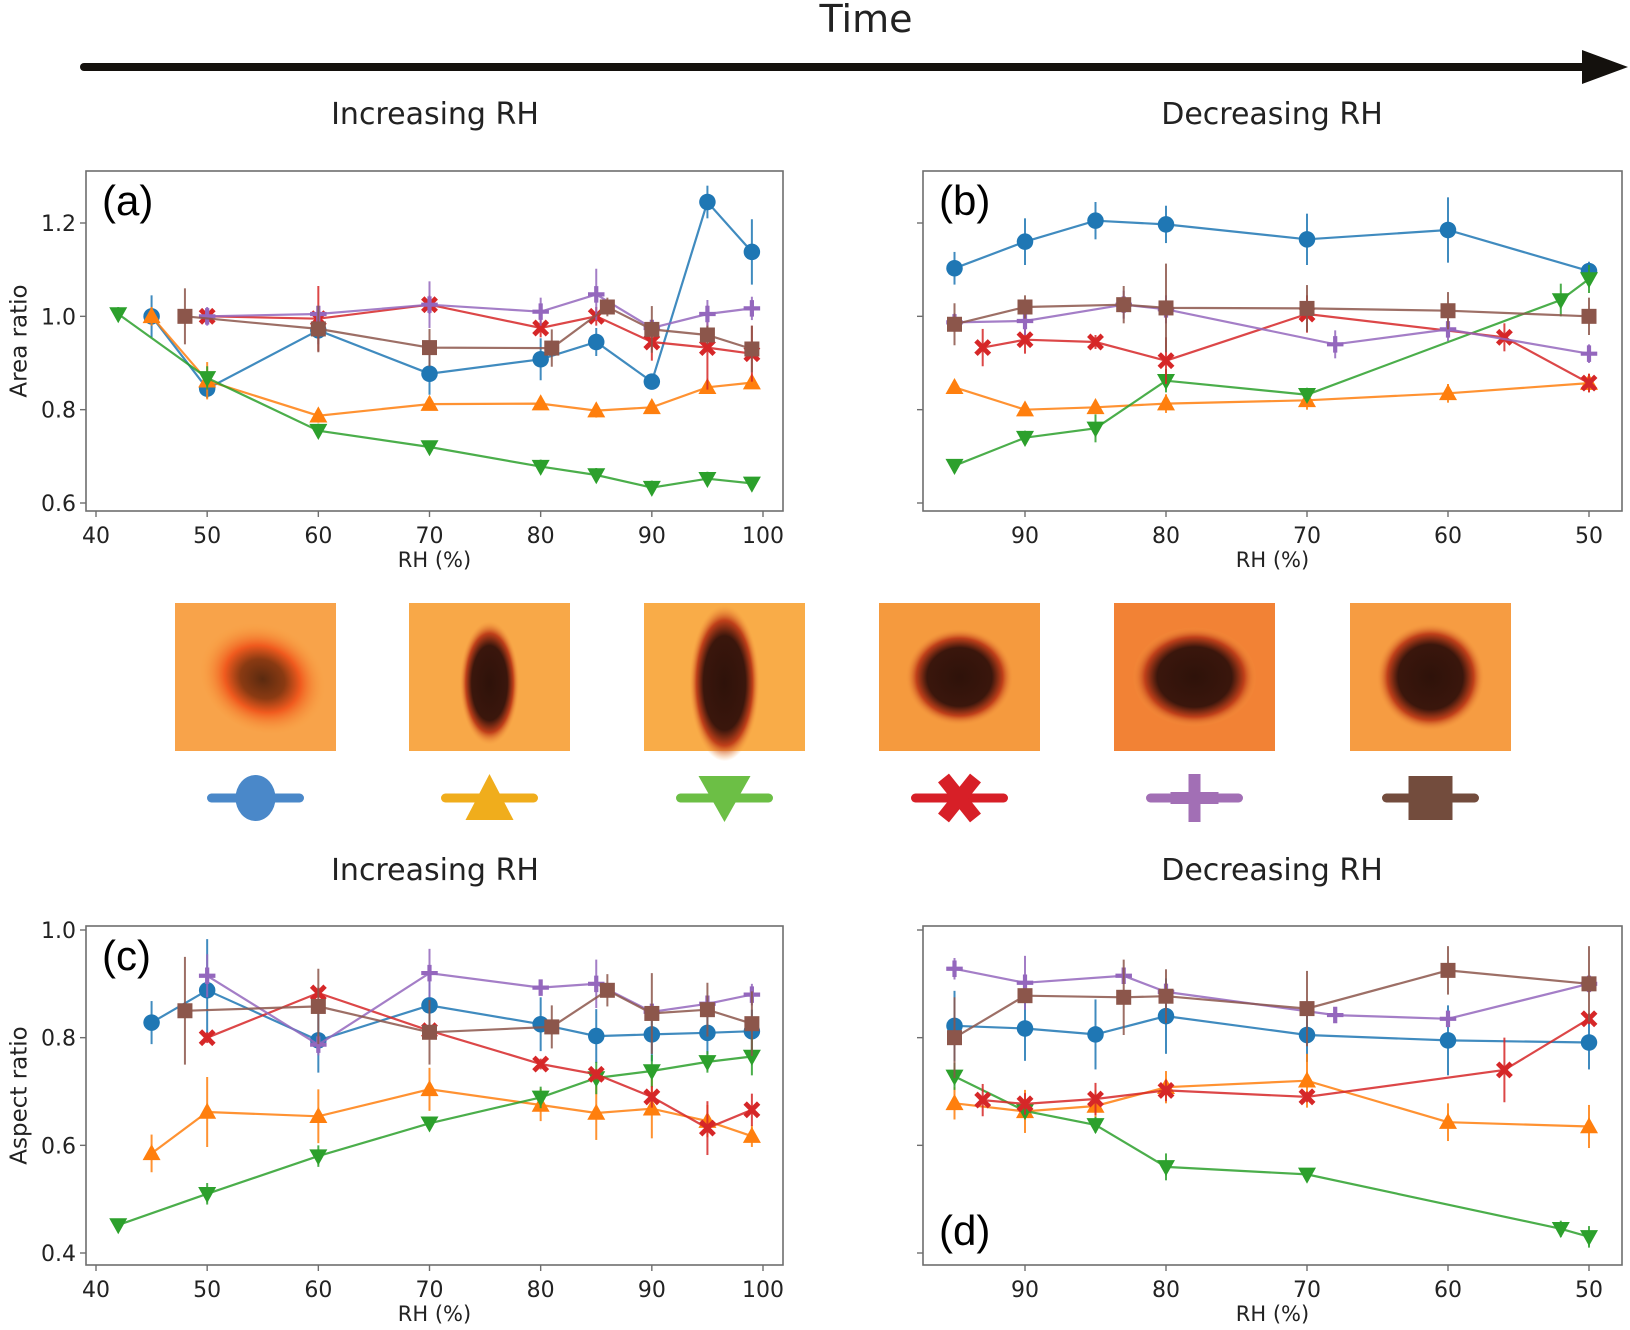 The image size is (1630, 1330). What do you see at coordinates (479, 1060) in the screenshot?
I see `series-line-s4` at bounding box center [479, 1060].